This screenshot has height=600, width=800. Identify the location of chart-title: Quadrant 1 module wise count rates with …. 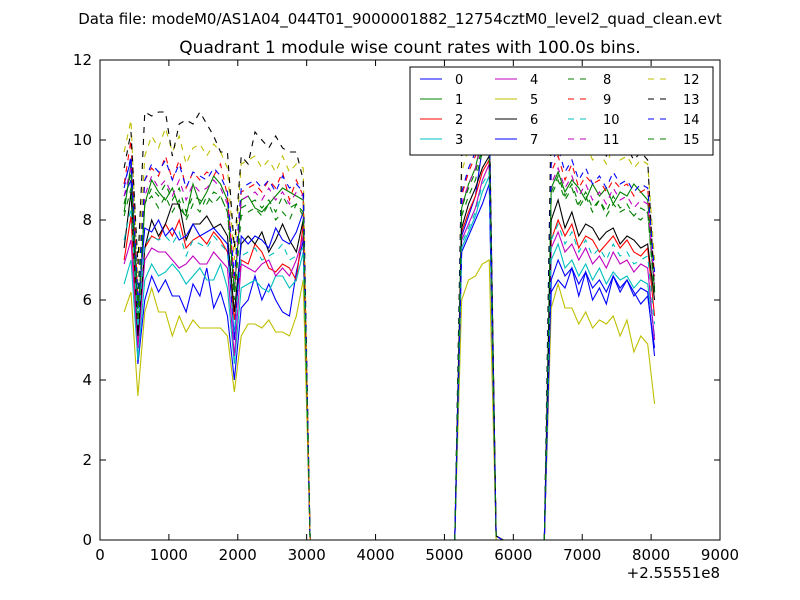
(409, 48).